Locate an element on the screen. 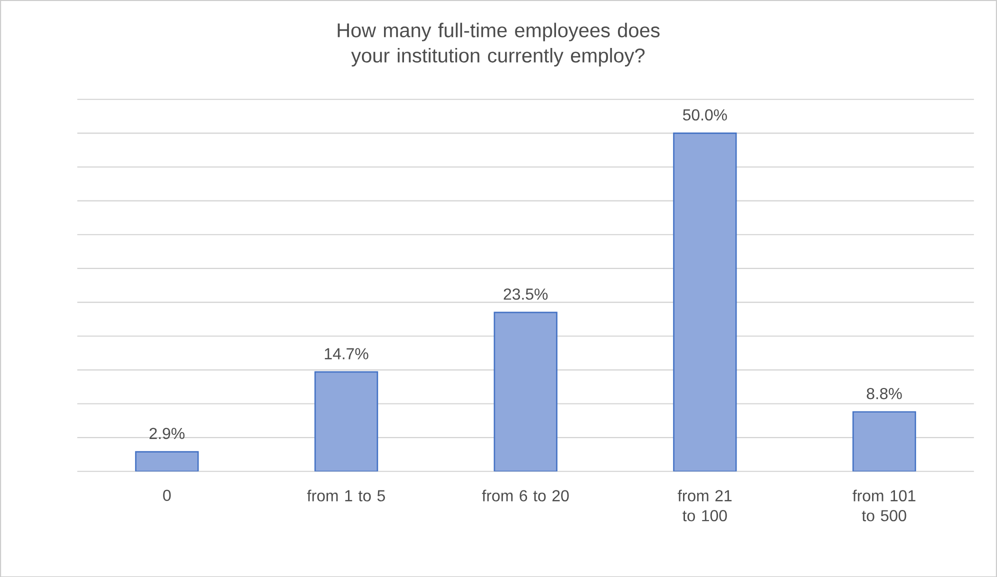 This screenshot has width=997, height=577. data-label: 14.7% is located at coordinates (346, 354).